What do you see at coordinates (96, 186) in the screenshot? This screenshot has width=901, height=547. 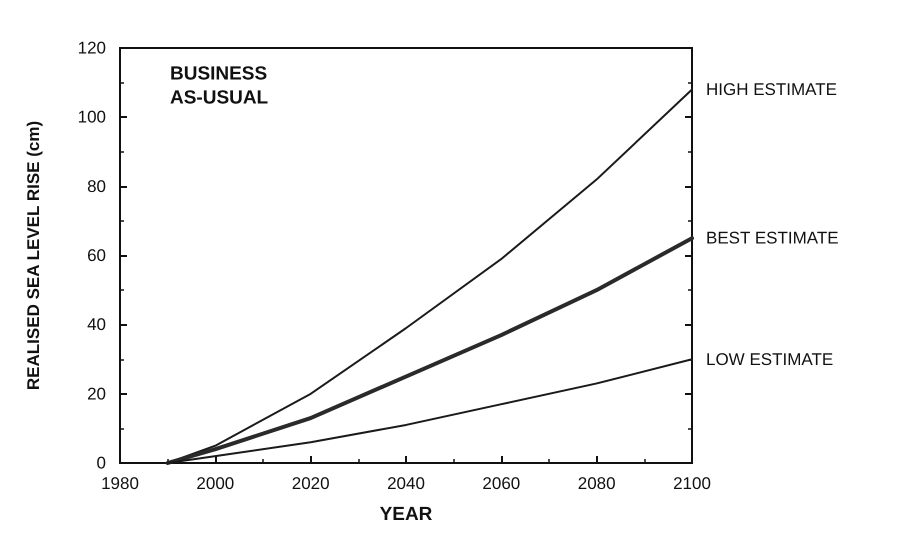 I see `y-tick-label: 80` at bounding box center [96, 186].